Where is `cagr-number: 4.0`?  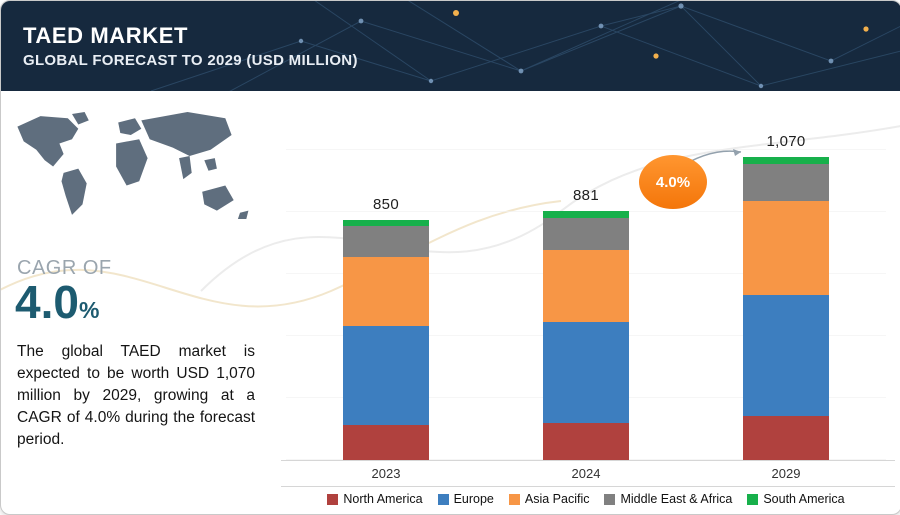 cagr-number: 4.0 is located at coordinates (47, 302).